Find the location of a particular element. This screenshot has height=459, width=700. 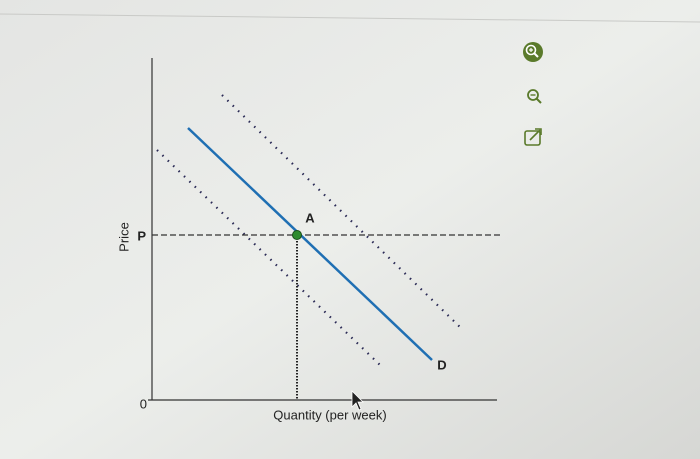

curve-label: D is located at coordinates (441, 364).